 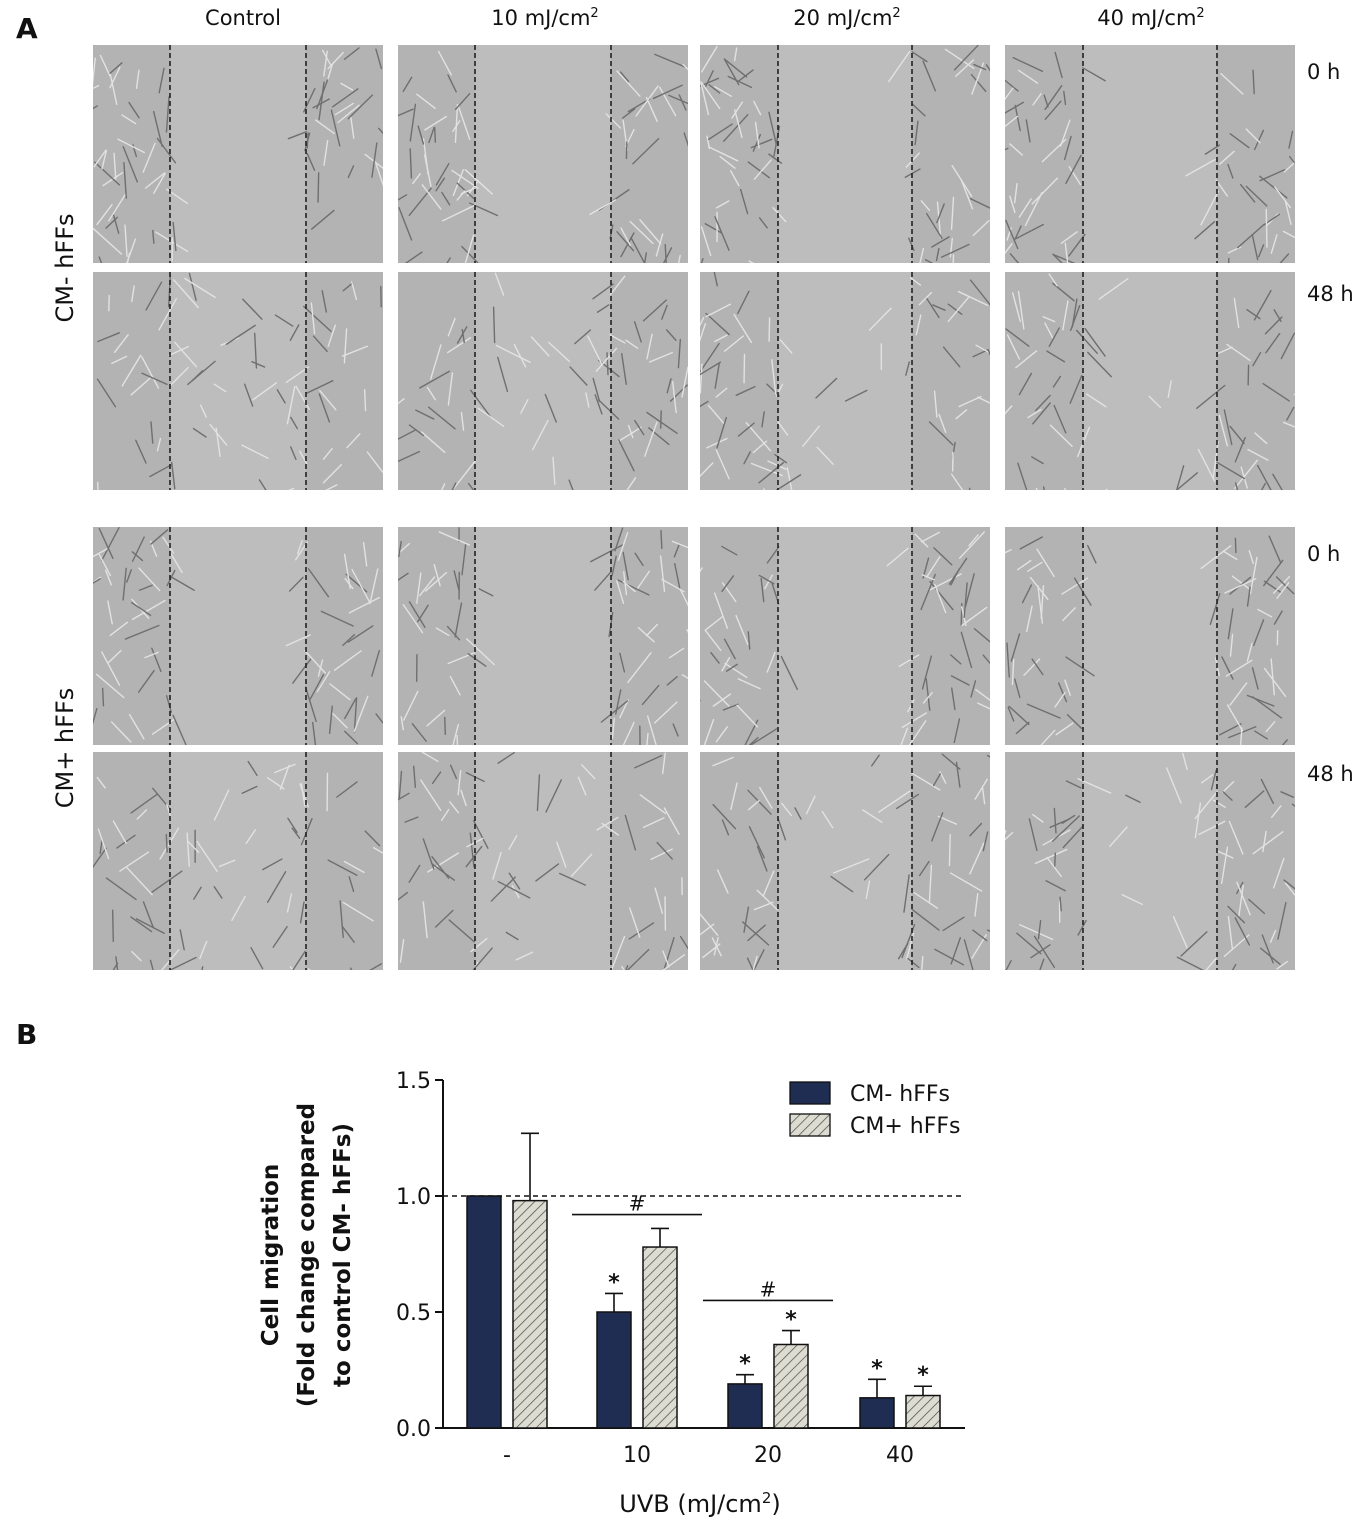 I want to click on x-tick-label: 10, so click(x=637, y=1455).